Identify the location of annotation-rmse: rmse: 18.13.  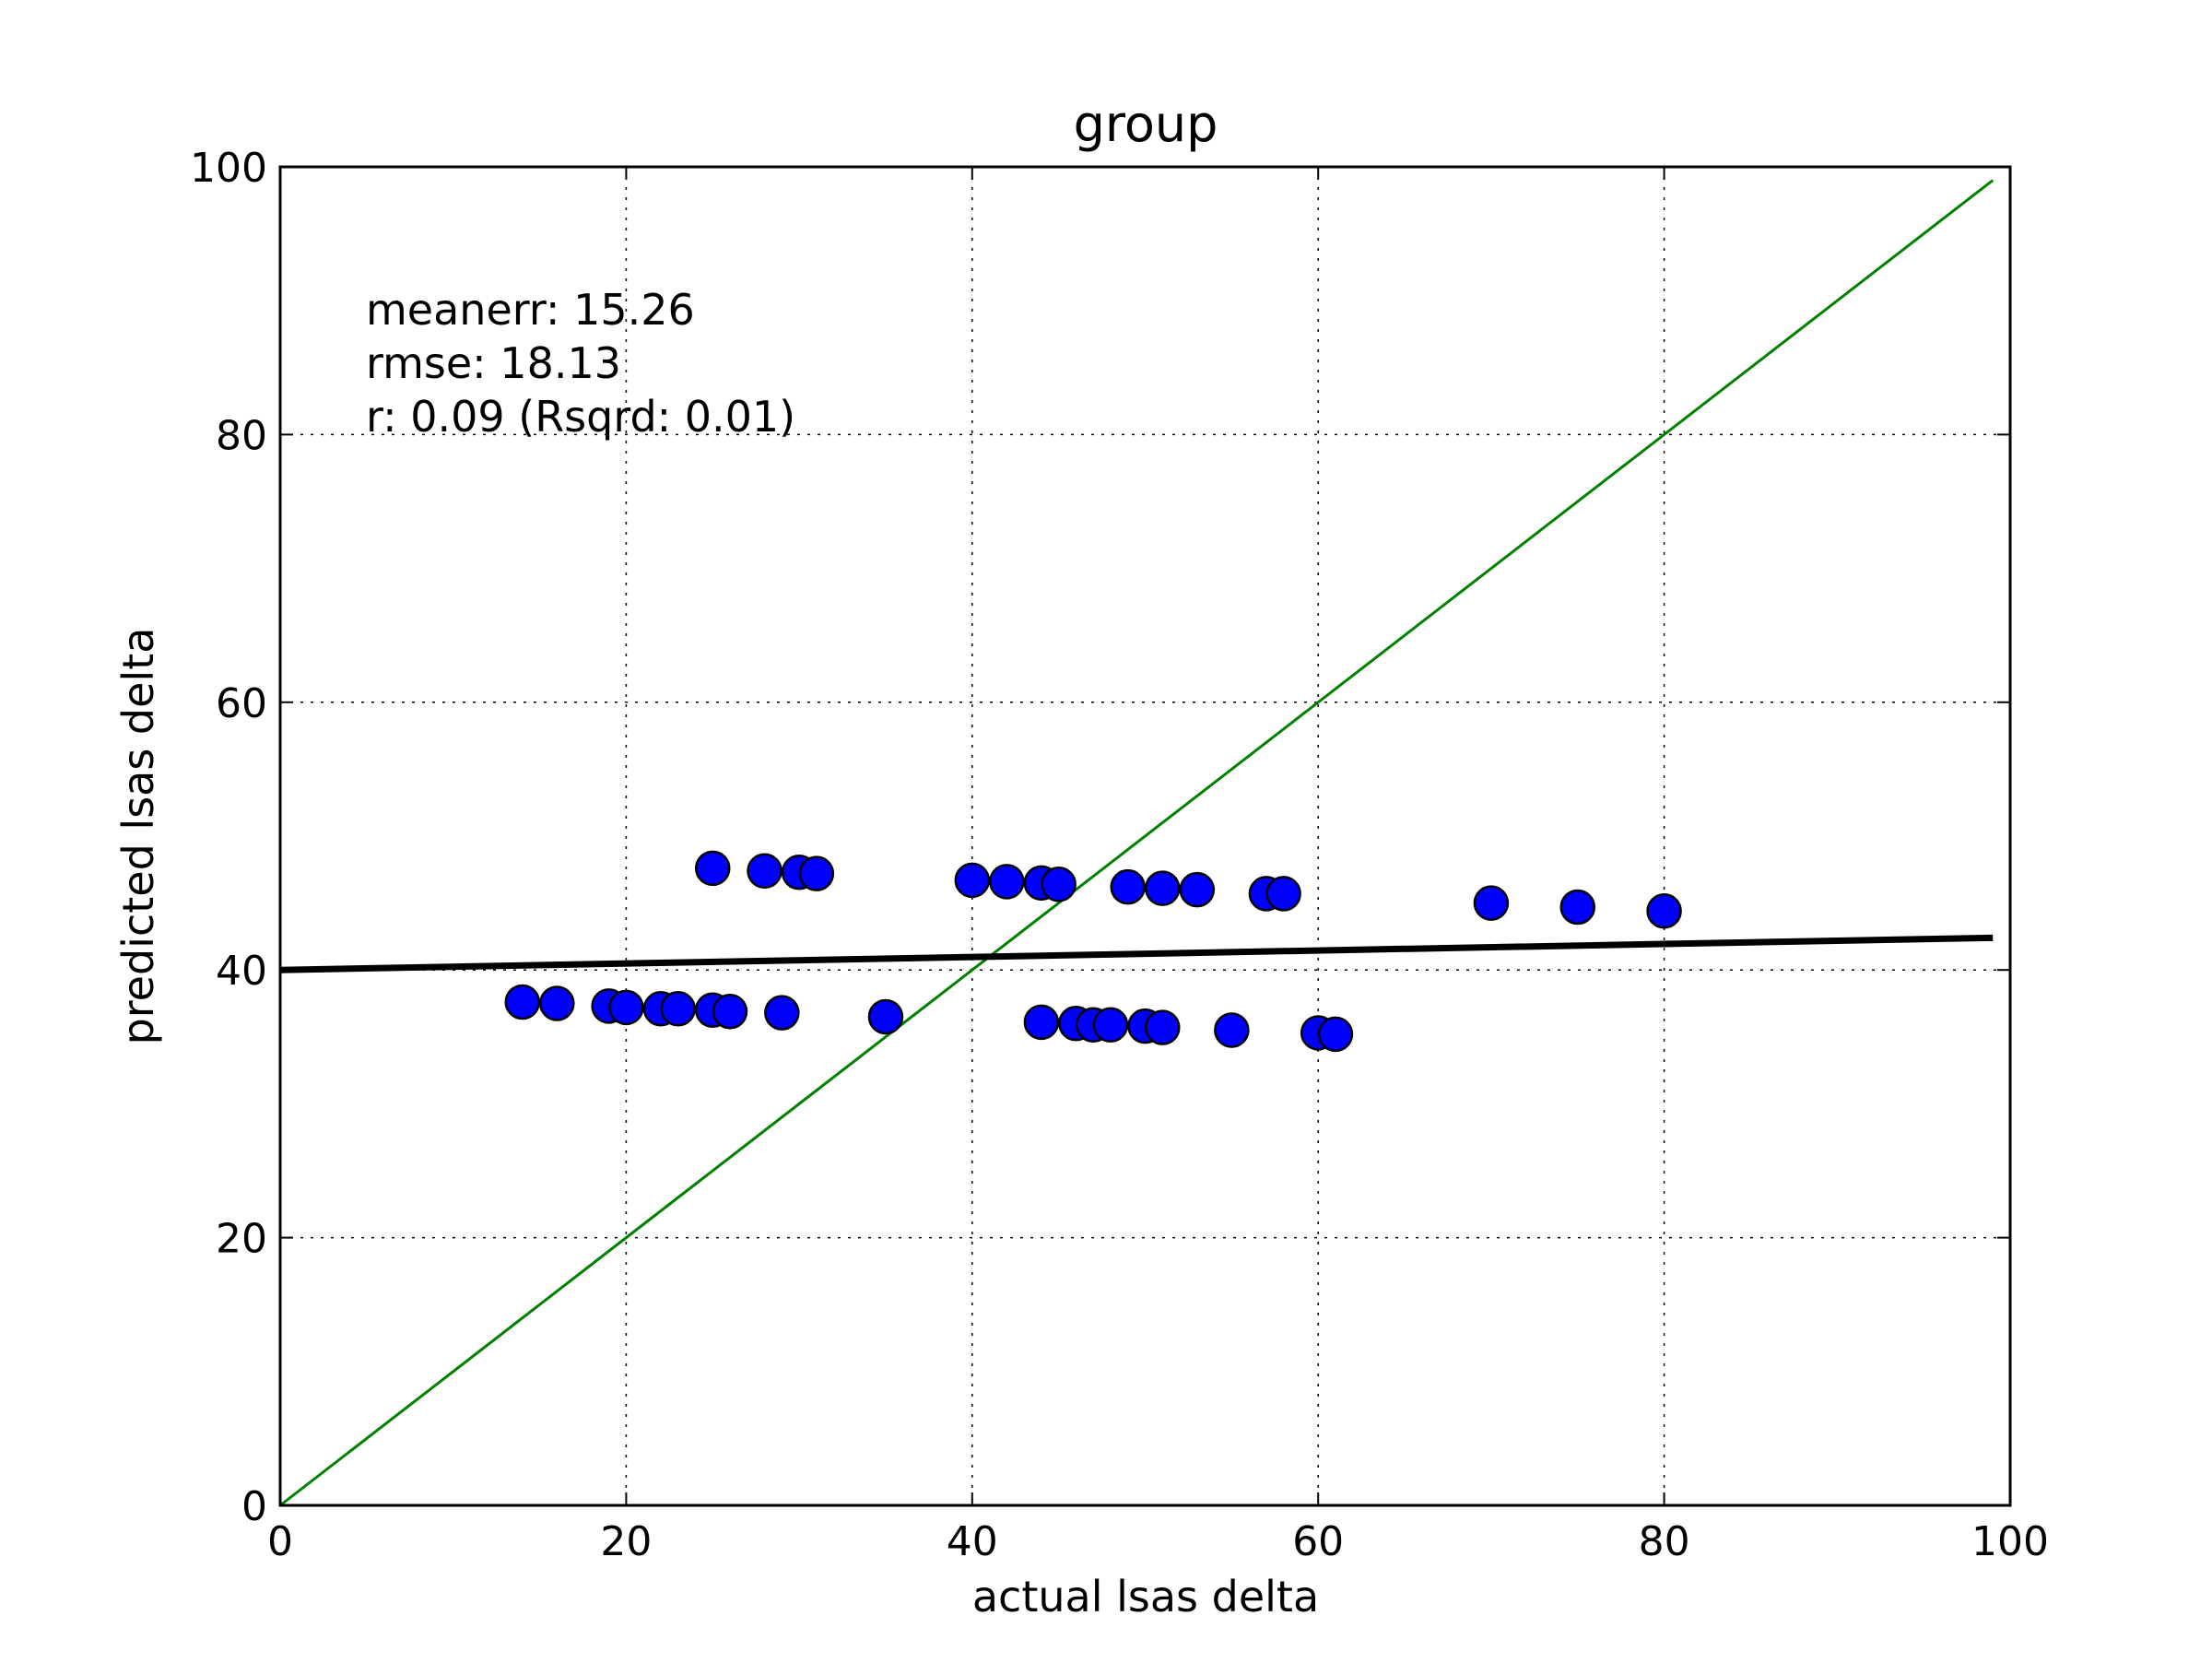
(493, 363).